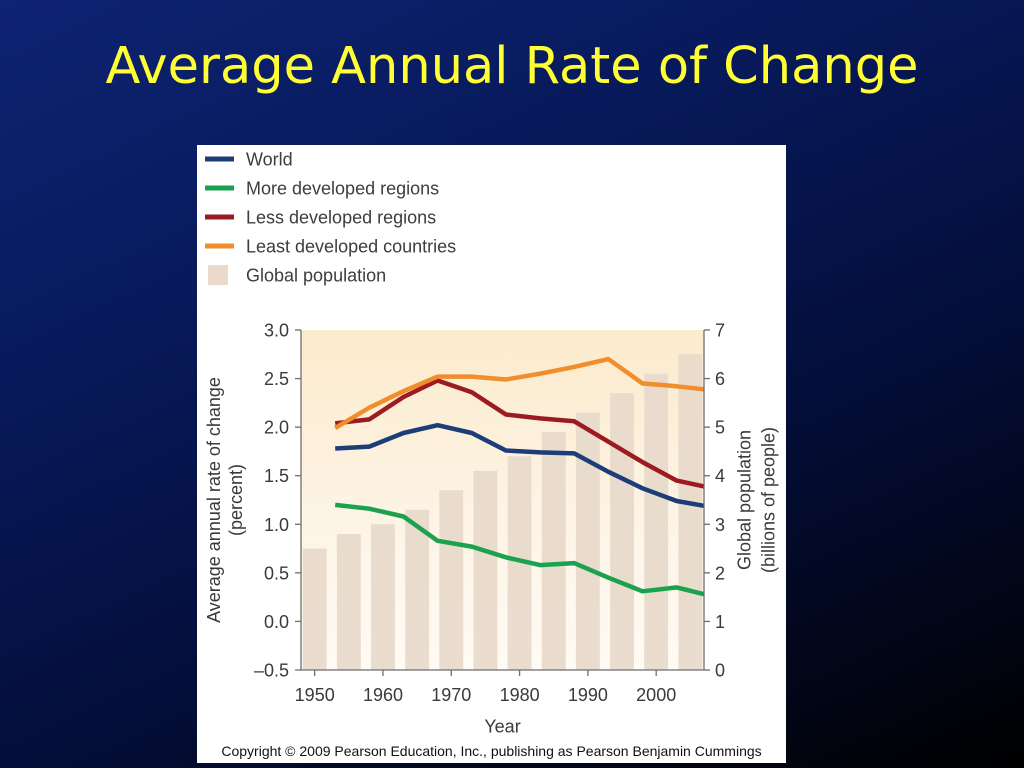  Describe the element at coordinates (745, 500) in the screenshot. I see `y2-axis-label: Global population` at that location.